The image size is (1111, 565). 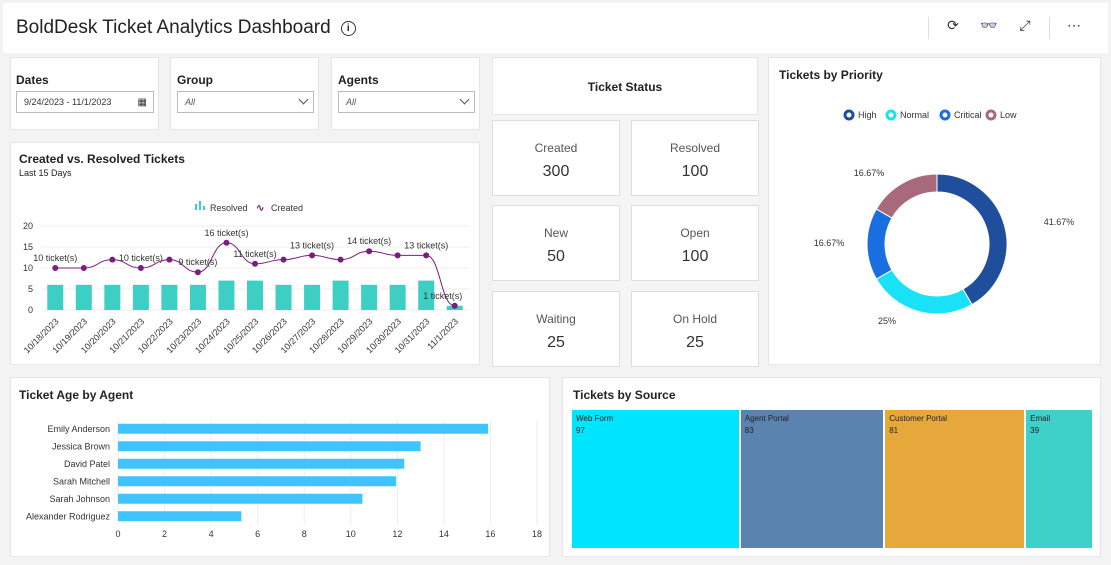 What do you see at coordinates (79, 499) in the screenshot?
I see `agent-label: Sarah Johnson` at bounding box center [79, 499].